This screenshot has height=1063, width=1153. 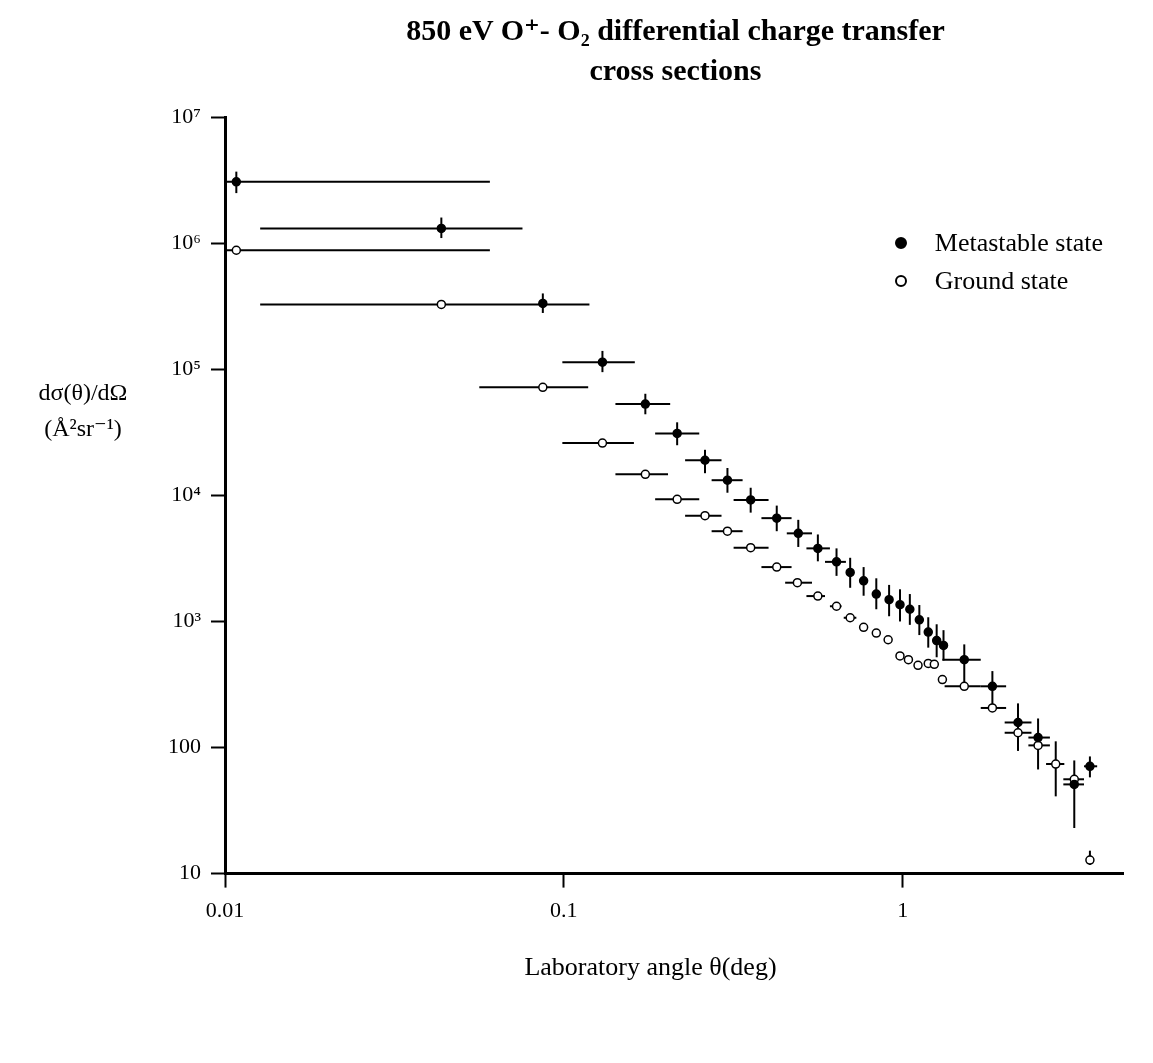 What do you see at coordinates (184, 746) in the screenshot?
I see `y-tick-label: 100` at bounding box center [184, 746].